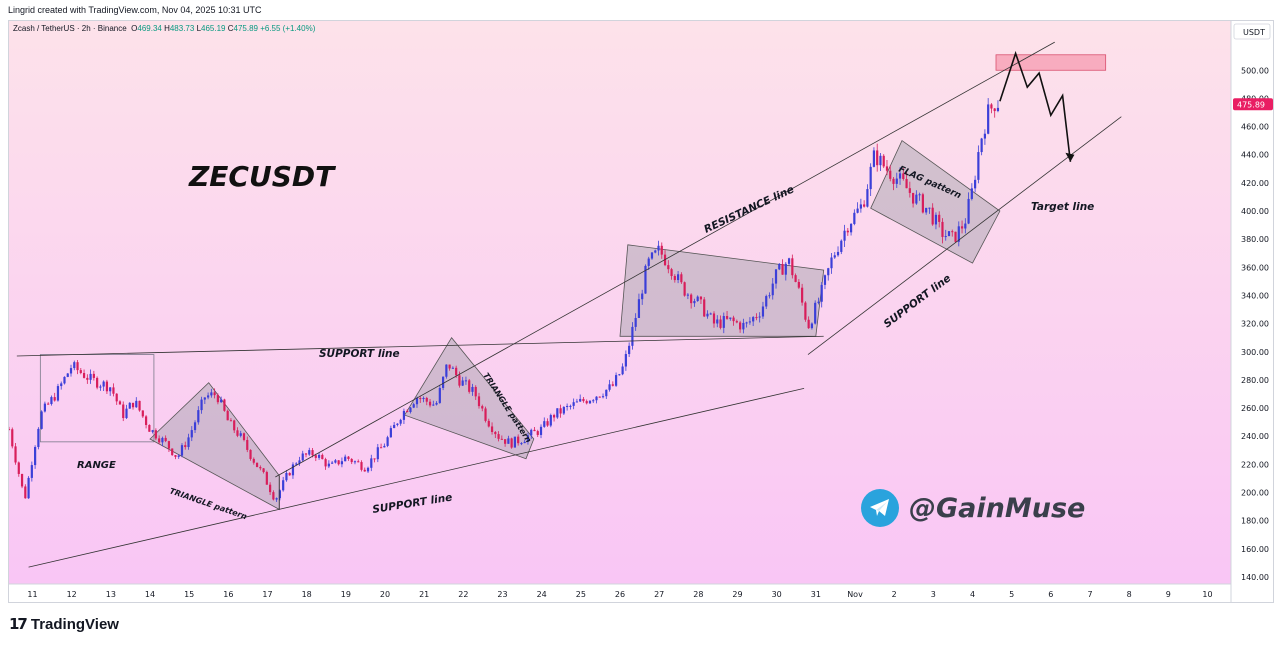 Image resolution: width=1280 pixels, height=646 pixels. I want to click on x-tick-label: 18, so click(307, 594).